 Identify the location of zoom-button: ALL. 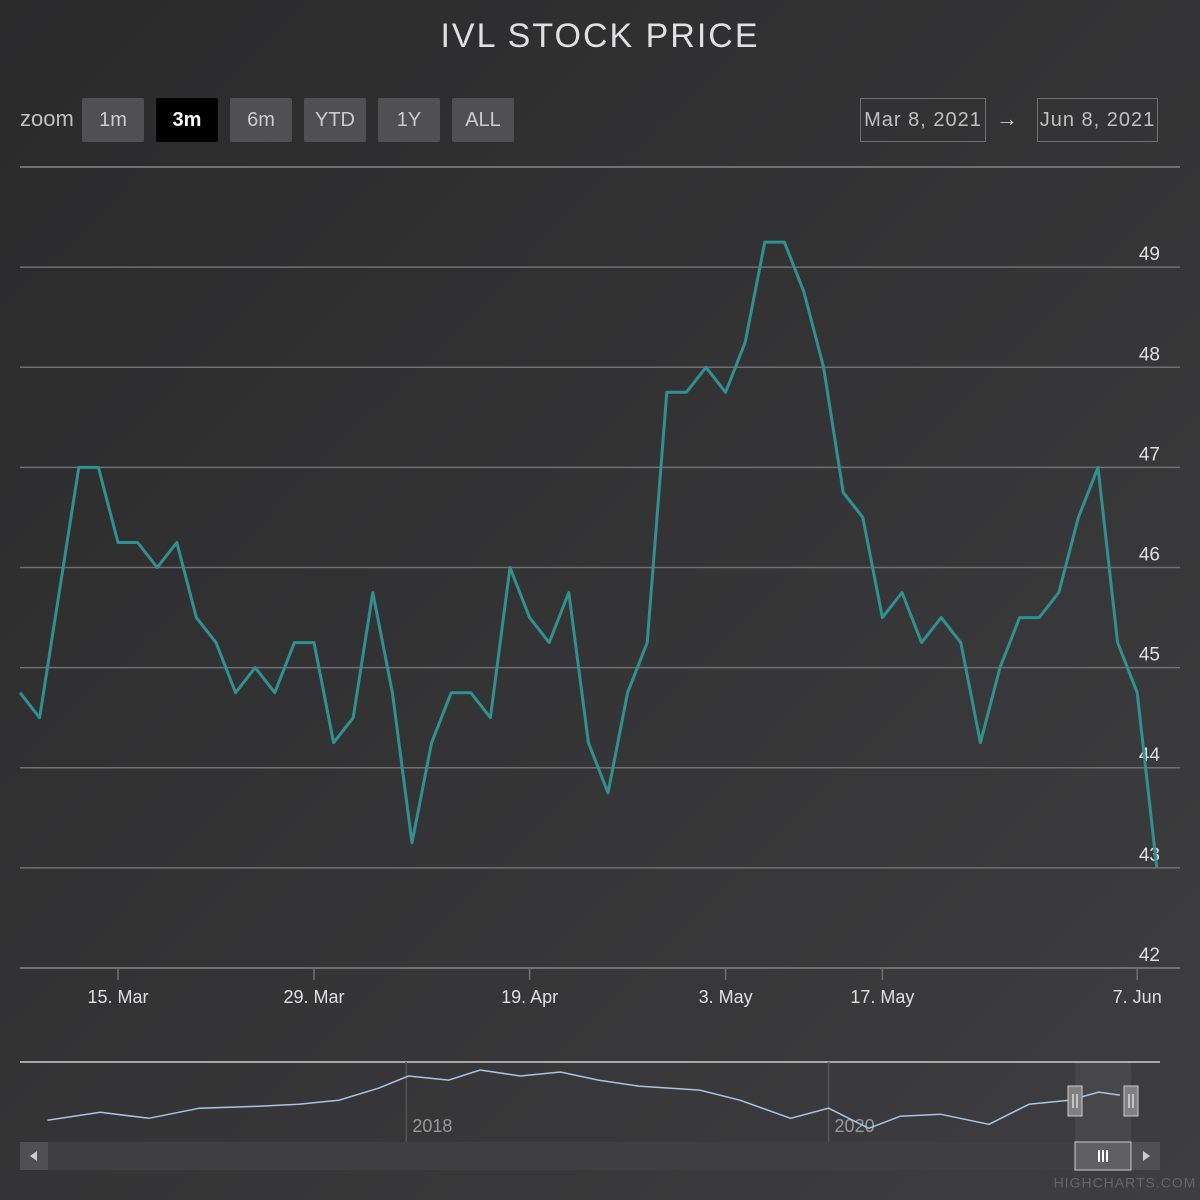
(483, 120).